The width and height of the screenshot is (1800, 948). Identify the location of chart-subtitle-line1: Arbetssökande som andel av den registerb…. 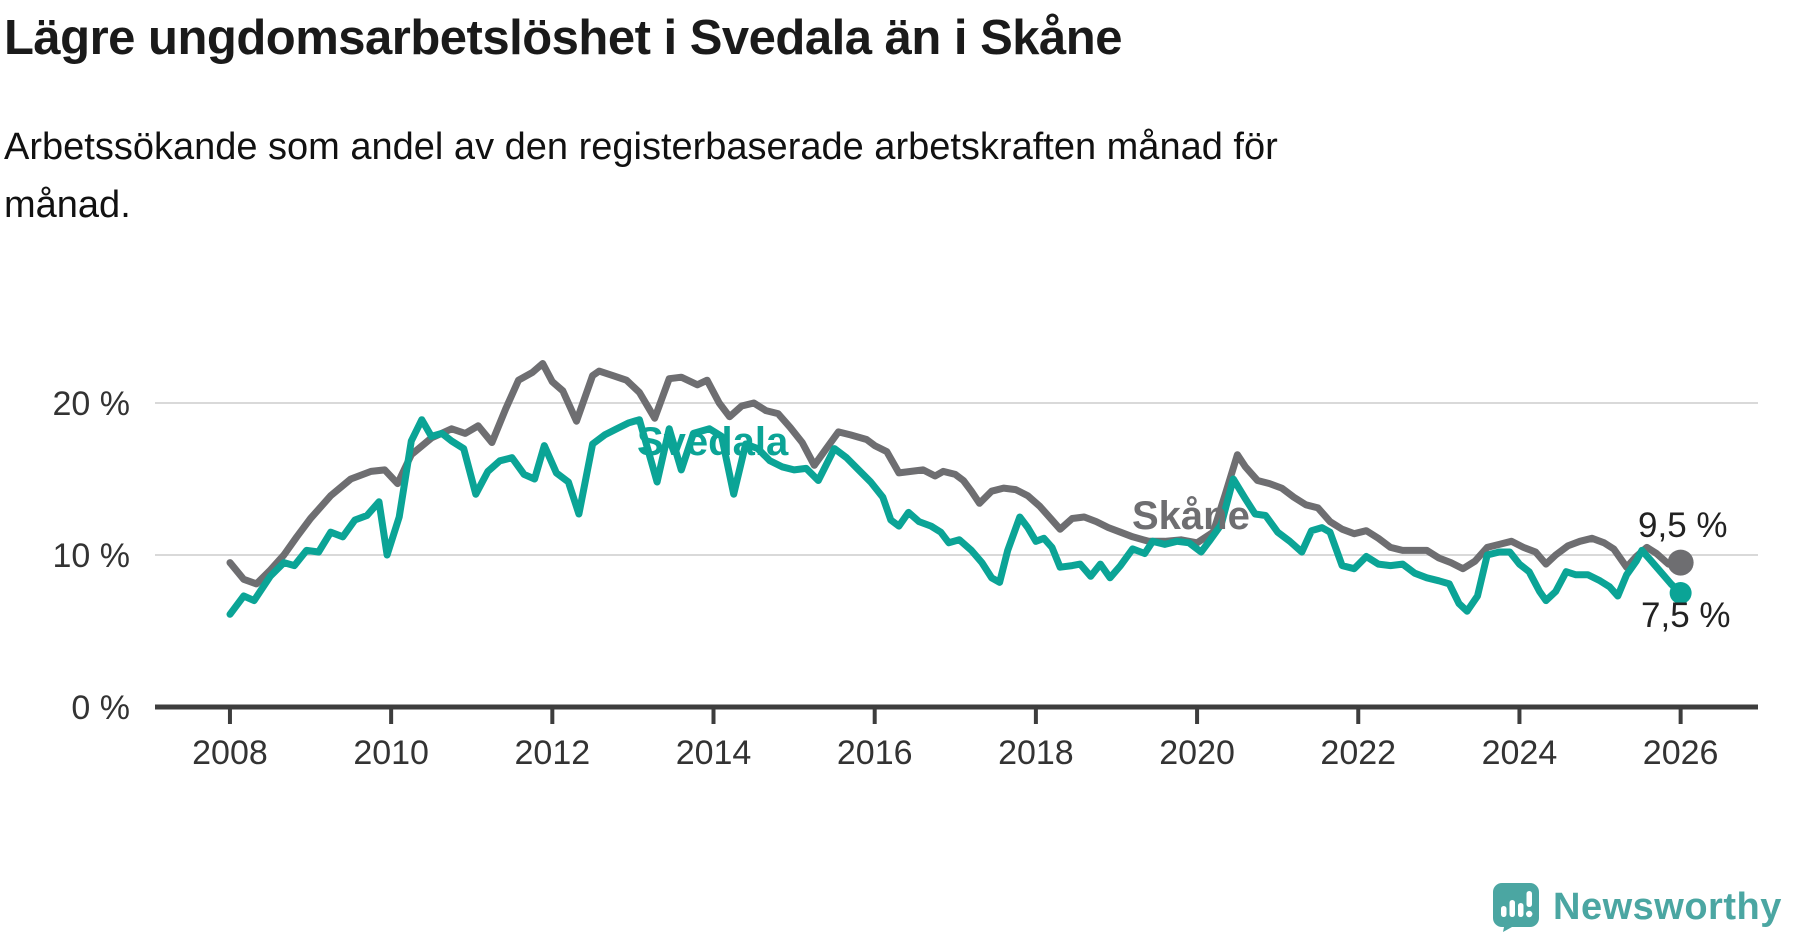
(641, 147).